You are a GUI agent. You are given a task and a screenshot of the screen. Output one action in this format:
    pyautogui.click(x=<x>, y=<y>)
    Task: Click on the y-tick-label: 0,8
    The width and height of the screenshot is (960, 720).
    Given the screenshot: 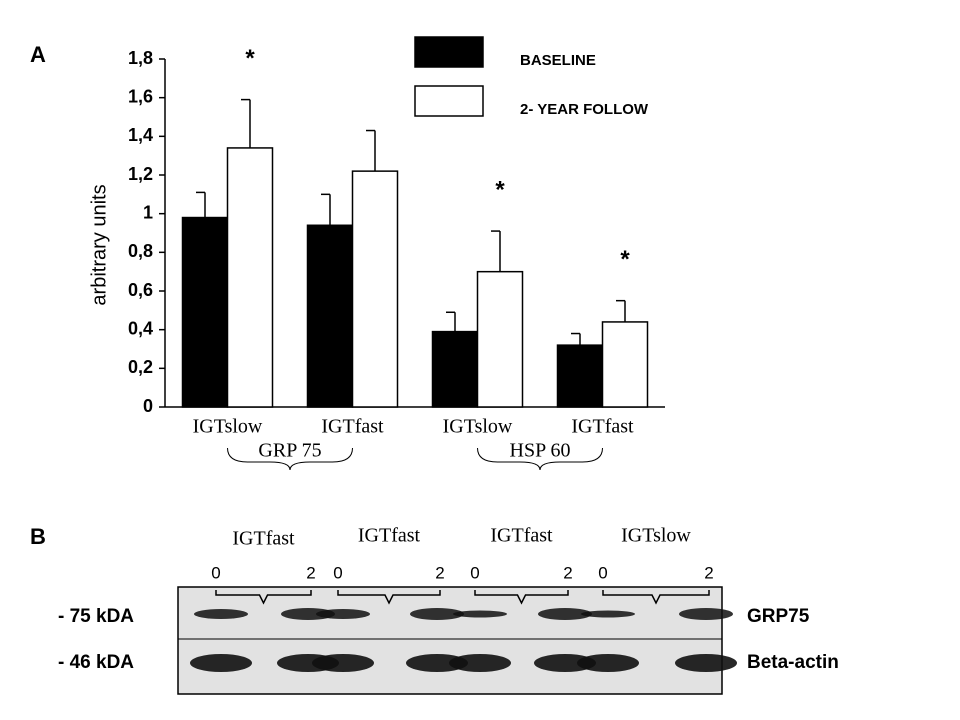 What is the action you would take?
    pyautogui.click(x=140, y=251)
    